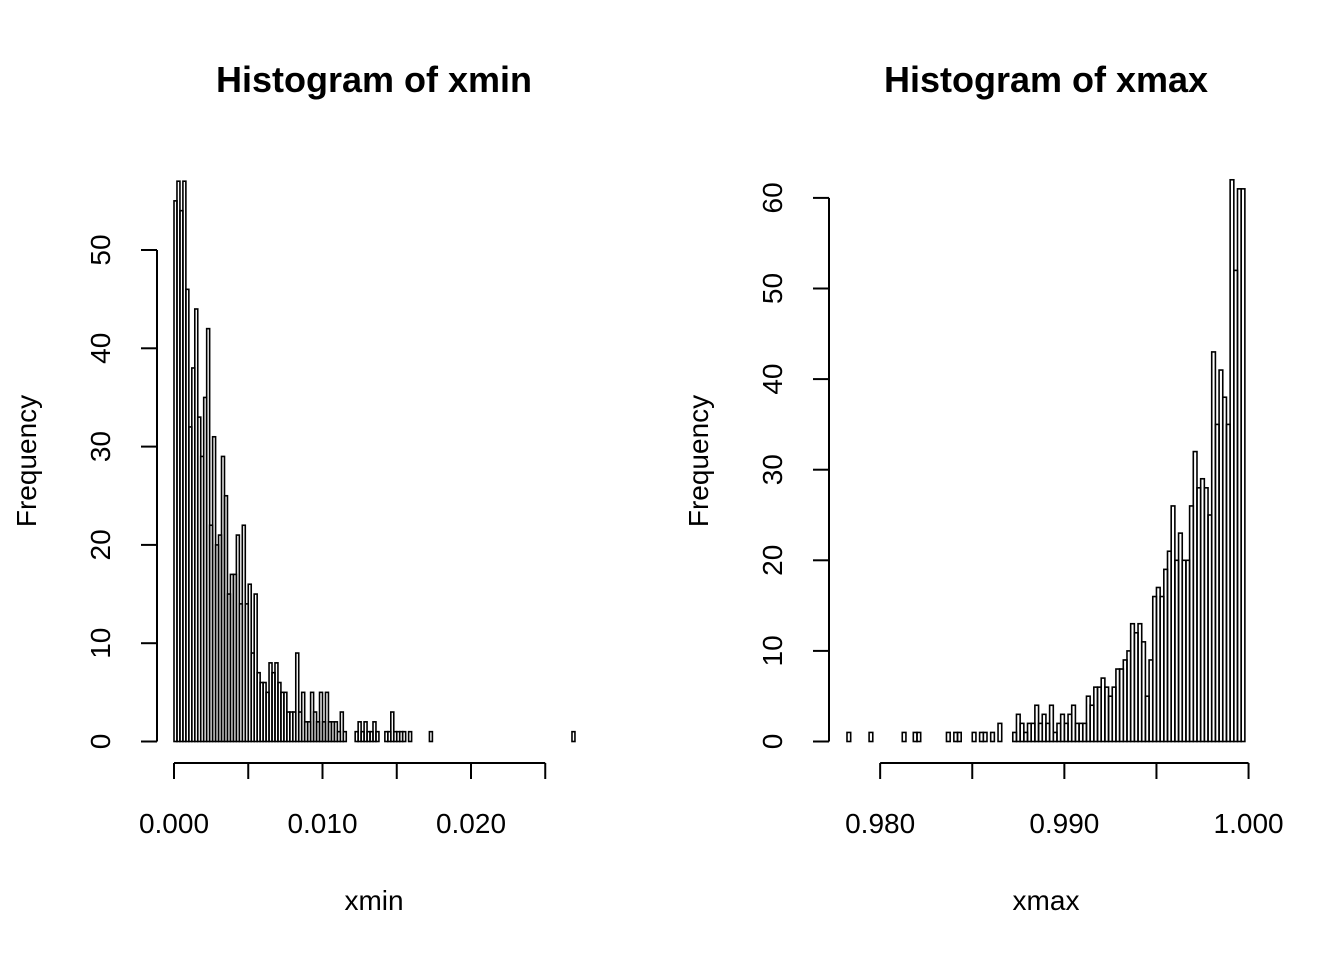  I want to click on x-axis: 0.000 0.010 0.020, so click(343, 800).